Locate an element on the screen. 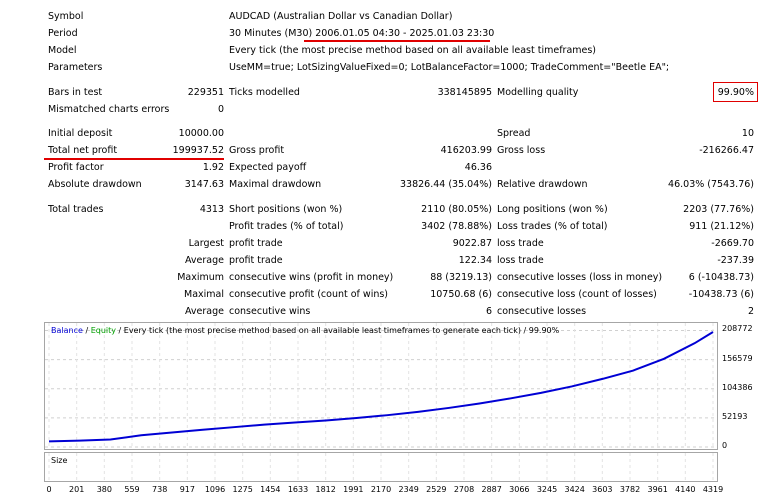  net-profit-value: 199937.52 is located at coordinates (198, 150).